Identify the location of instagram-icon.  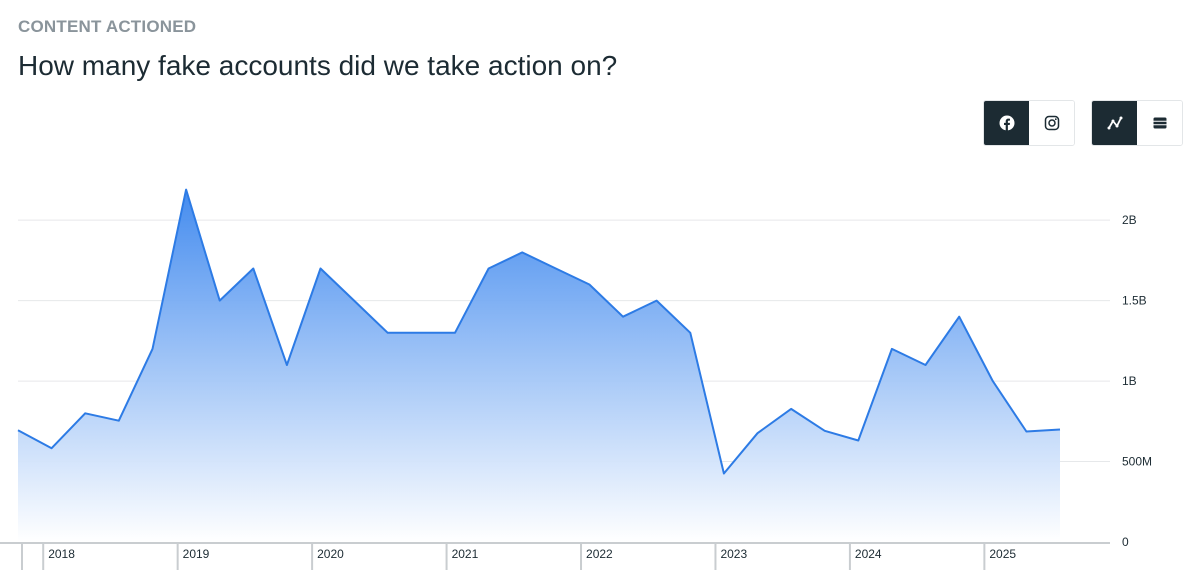
(1051, 123).